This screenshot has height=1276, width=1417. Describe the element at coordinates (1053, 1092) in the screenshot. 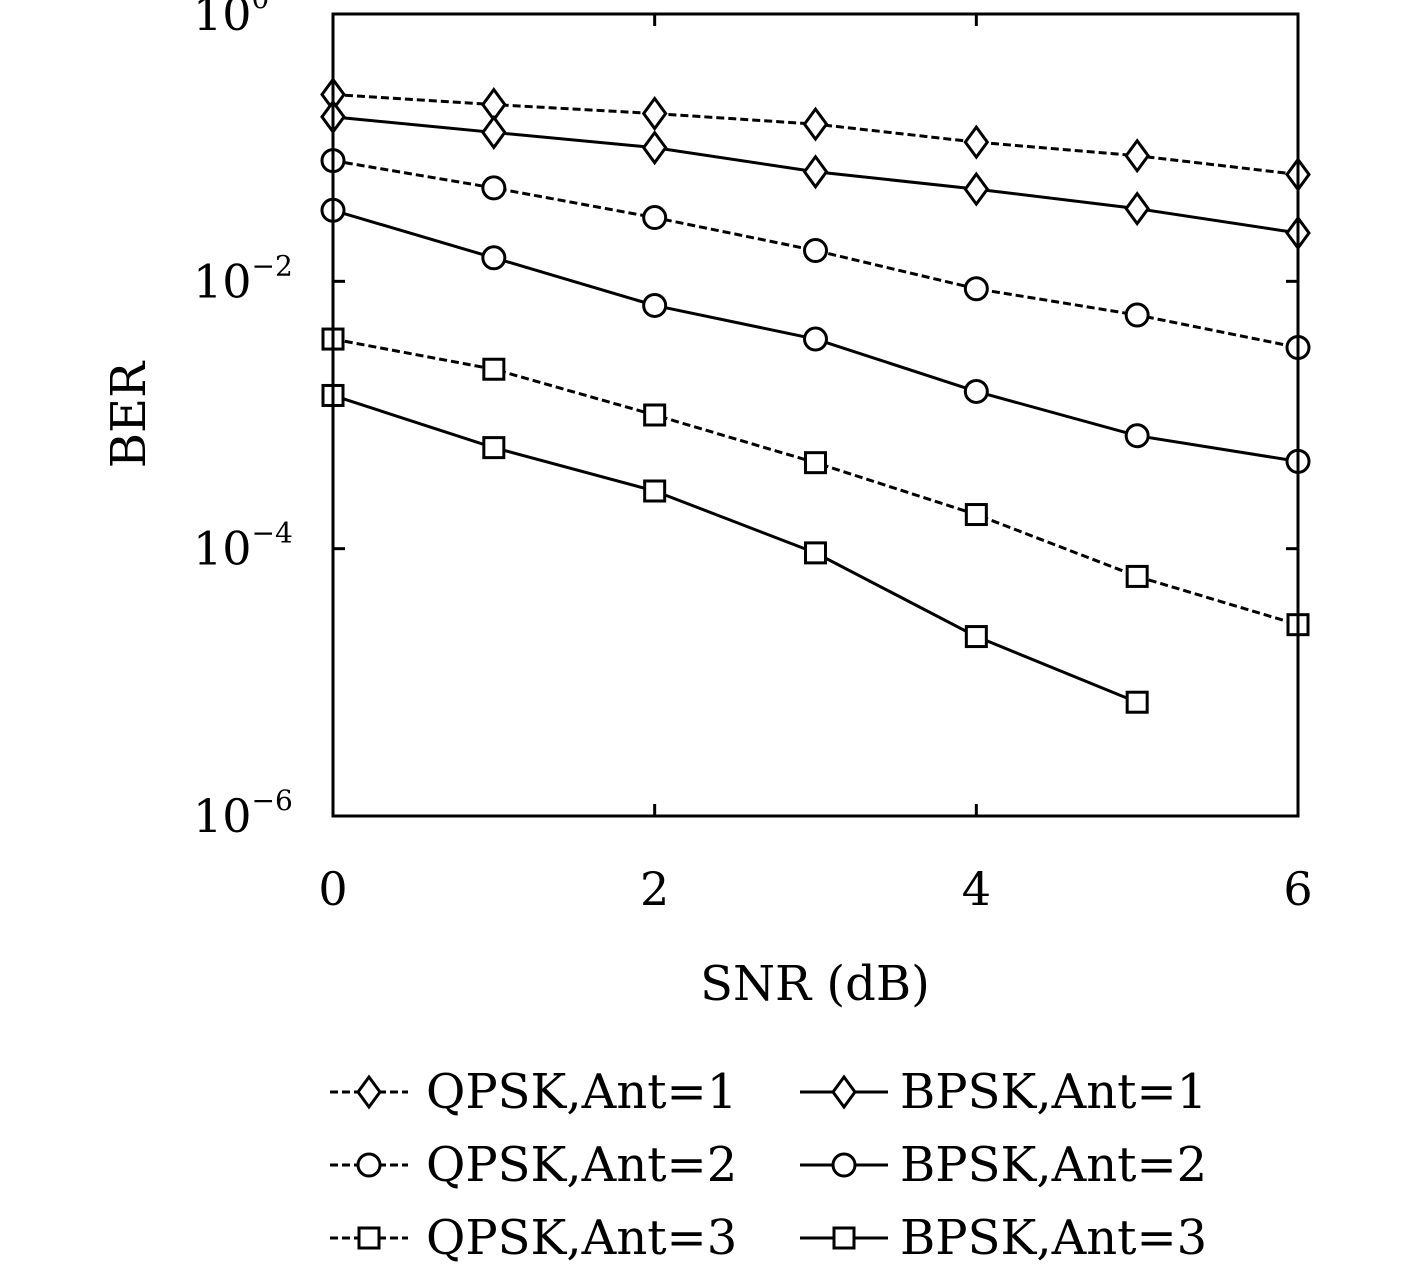

I see `legend-label: BPSK,Ant=1` at that location.